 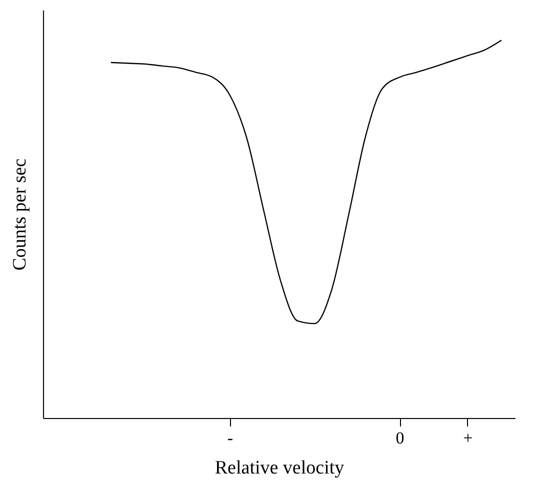 What do you see at coordinates (279, 468) in the screenshot?
I see `x-axis-title: Relative velocity` at bounding box center [279, 468].